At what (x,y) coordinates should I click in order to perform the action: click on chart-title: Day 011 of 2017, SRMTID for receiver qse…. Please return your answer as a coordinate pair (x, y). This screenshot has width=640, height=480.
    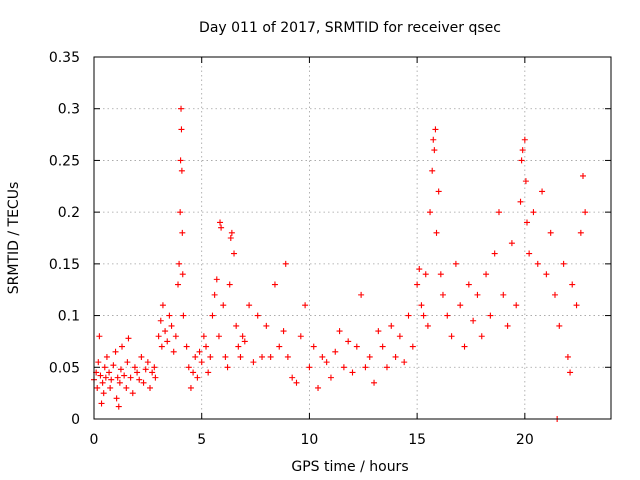
    Looking at the image, I should click on (350, 28).